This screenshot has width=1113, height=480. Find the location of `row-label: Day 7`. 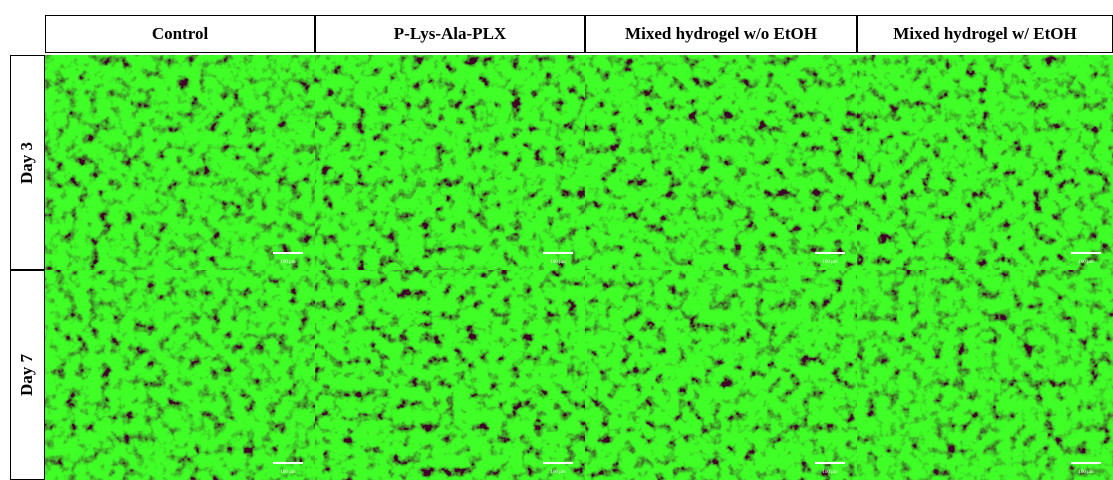

row-label: Day 7 is located at coordinates (27, 375).